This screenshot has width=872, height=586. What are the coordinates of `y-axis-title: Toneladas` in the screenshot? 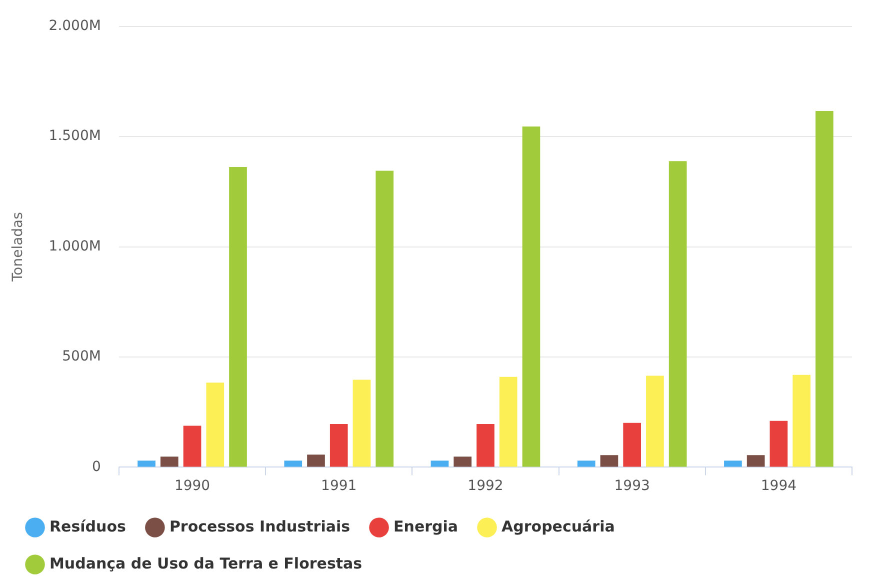 It's located at (18, 247).